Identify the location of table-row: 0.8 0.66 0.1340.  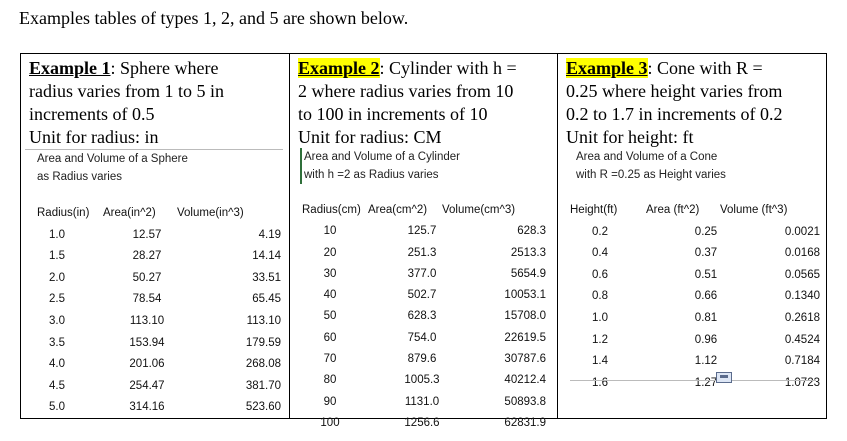
(698, 301).